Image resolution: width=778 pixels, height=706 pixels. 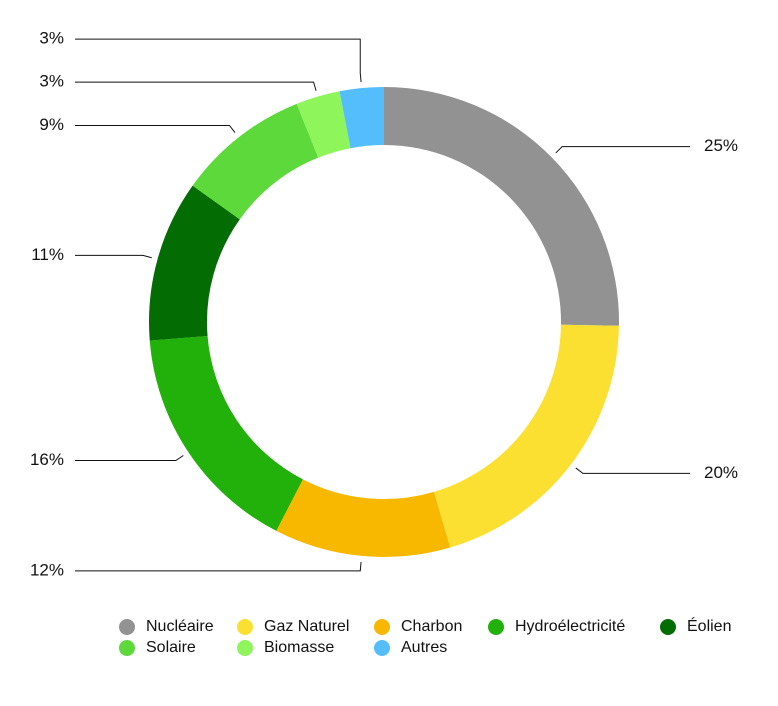 What do you see at coordinates (47, 569) in the screenshot?
I see `value-label: 12%` at bounding box center [47, 569].